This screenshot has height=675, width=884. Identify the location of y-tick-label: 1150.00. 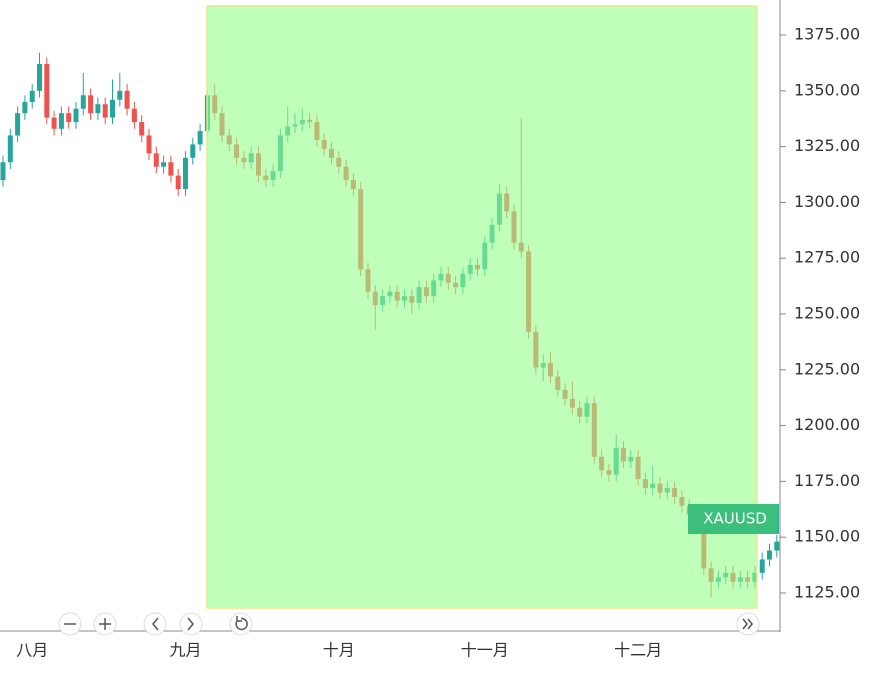
(827, 536).